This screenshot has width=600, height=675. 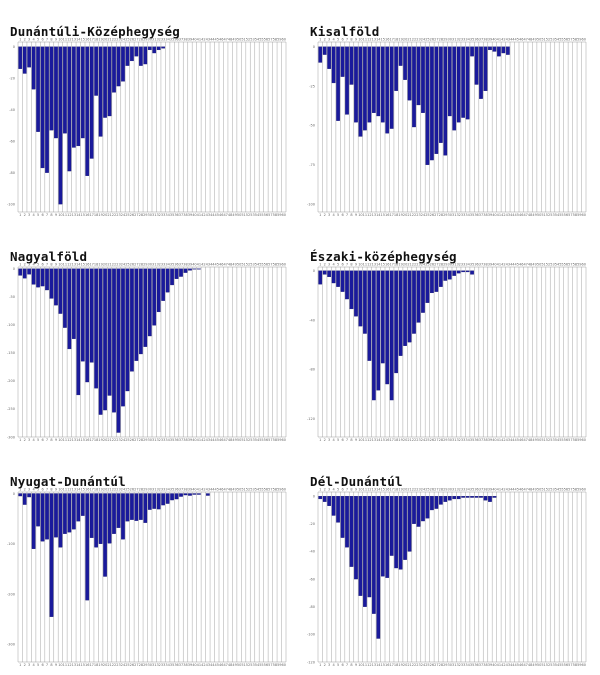 What do you see at coordinates (365, 265) in the screenshot?
I see `x-tick-label: 11` at bounding box center [365, 265].